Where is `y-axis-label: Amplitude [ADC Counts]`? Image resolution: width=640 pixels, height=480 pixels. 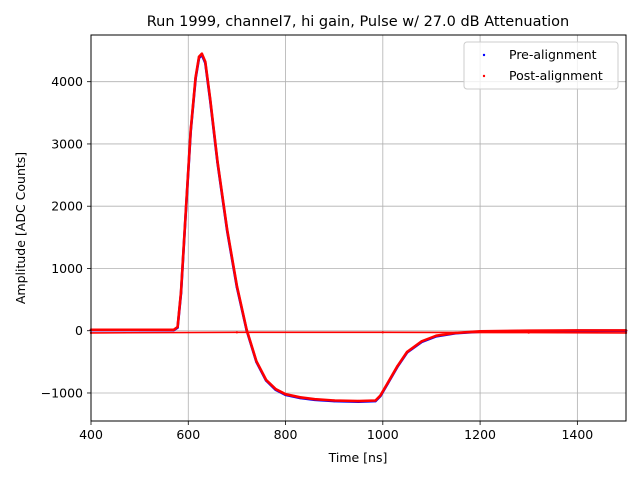 y-axis-label: Amplitude [ADC Counts] is located at coordinates (20, 228).